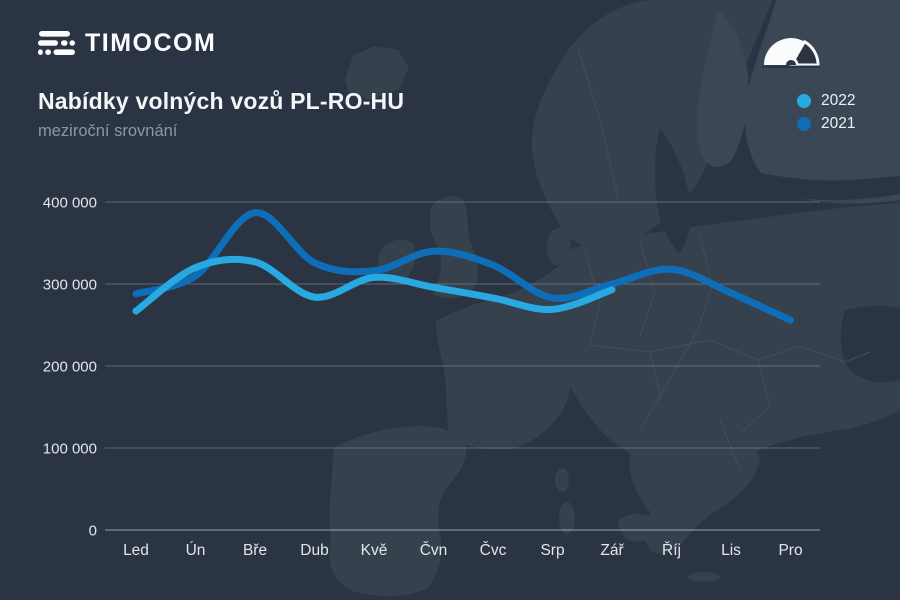 This screenshot has height=600, width=900. I want to click on x-axis-label: Pro, so click(790, 550).